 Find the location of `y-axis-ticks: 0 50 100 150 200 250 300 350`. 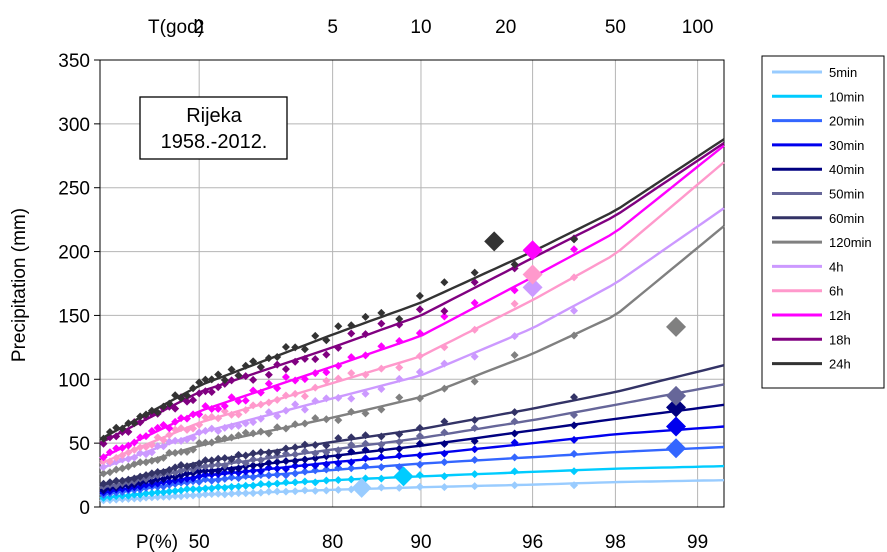

y-axis-ticks: 0 50 100 150 200 250 300 350 is located at coordinates (79, 285).